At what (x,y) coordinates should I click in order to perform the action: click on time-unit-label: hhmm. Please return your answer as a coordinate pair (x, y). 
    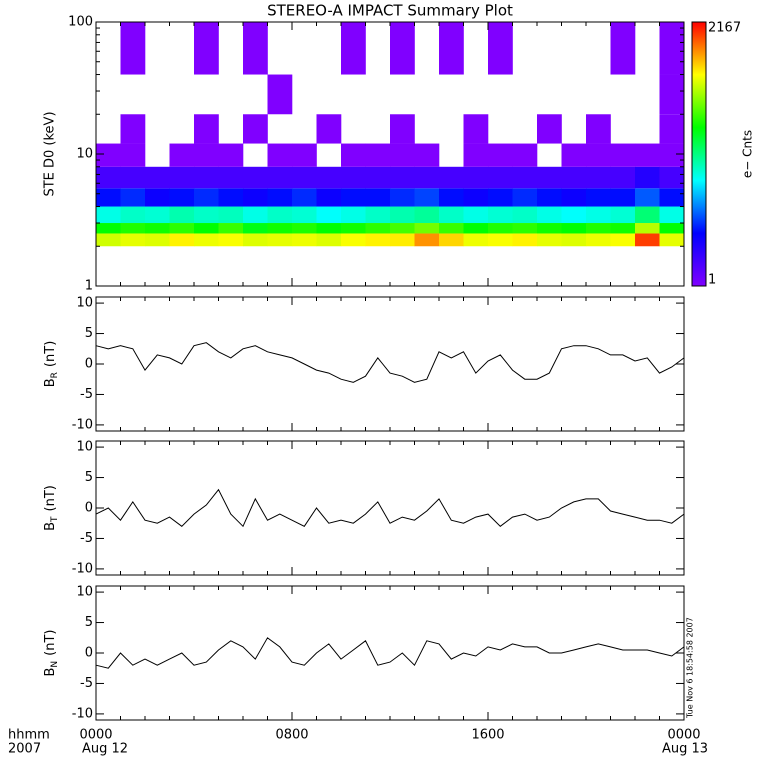
    Looking at the image, I should click on (29, 735).